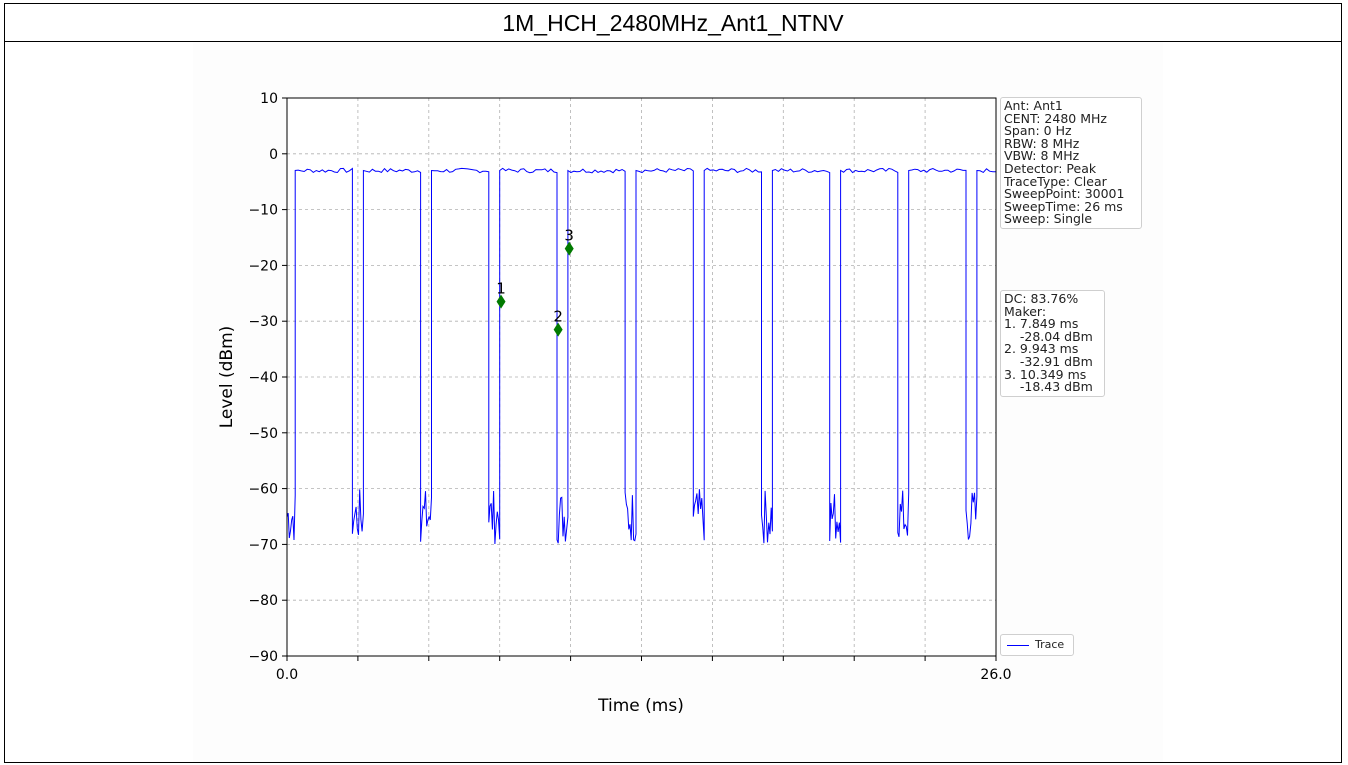 This screenshot has width=1348, height=765. What do you see at coordinates (273, 155) in the screenshot?
I see `y-tick-label: 0` at bounding box center [273, 155].